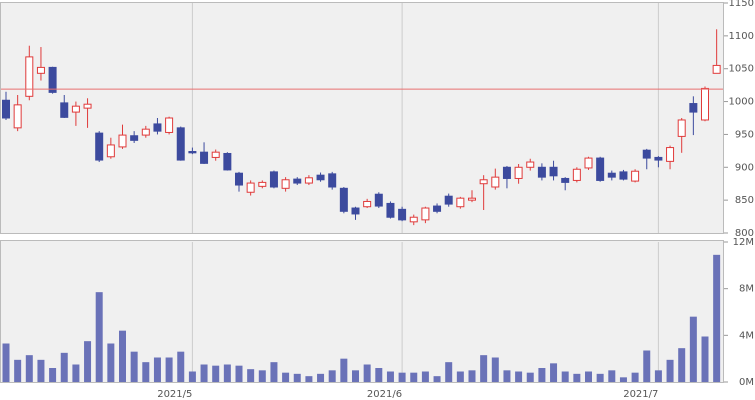 The width and height of the screenshot is (755, 400). What do you see at coordinates (741, 69) in the screenshot?
I see `y-tick-label: 1050` at bounding box center [741, 69].